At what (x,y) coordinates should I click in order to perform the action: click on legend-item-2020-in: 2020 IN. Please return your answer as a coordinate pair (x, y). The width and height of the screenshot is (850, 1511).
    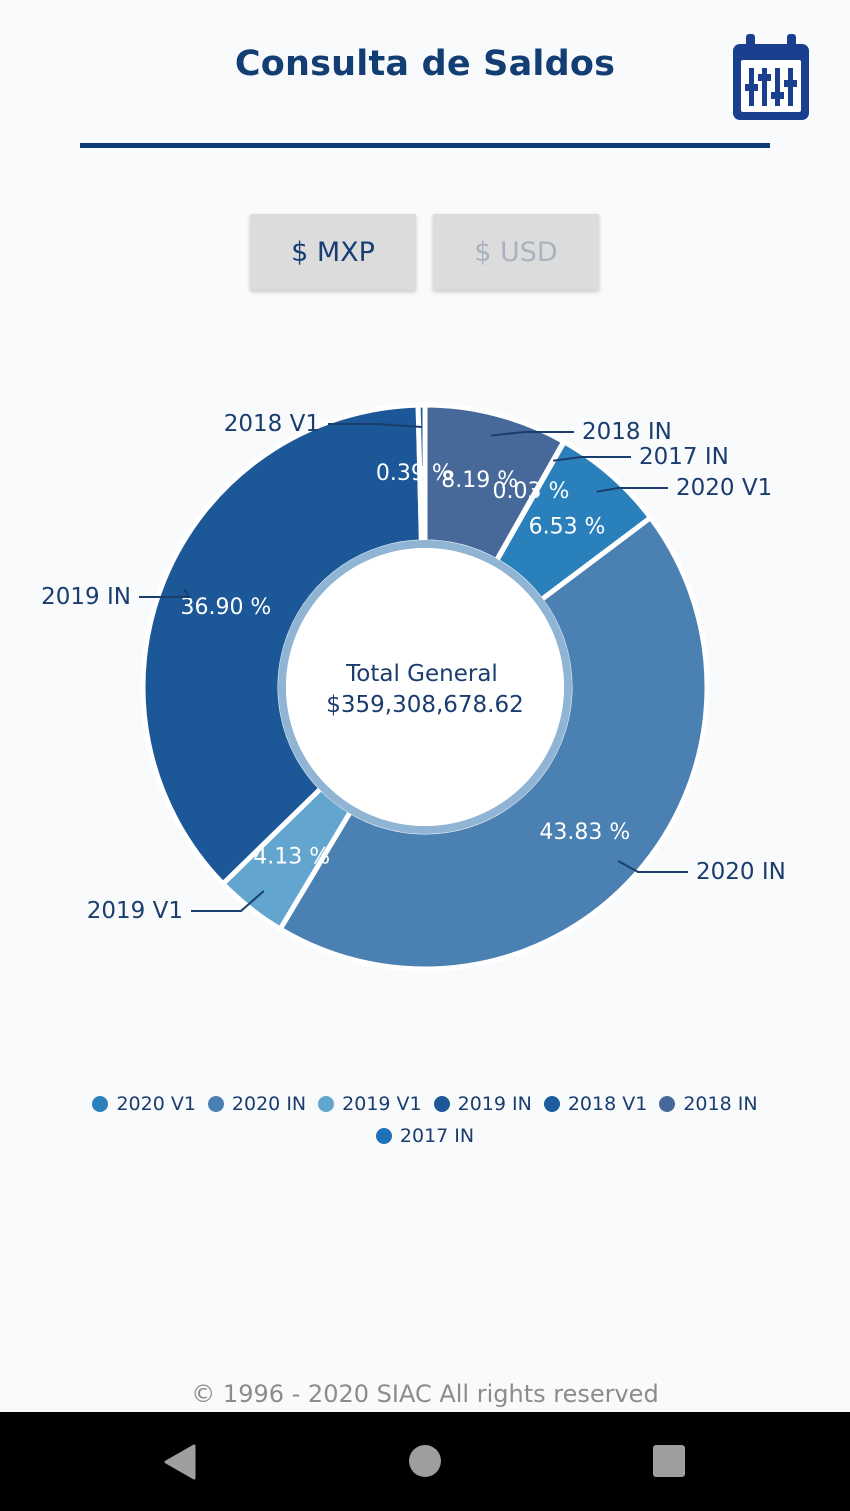
    Looking at the image, I should click on (257, 1104).